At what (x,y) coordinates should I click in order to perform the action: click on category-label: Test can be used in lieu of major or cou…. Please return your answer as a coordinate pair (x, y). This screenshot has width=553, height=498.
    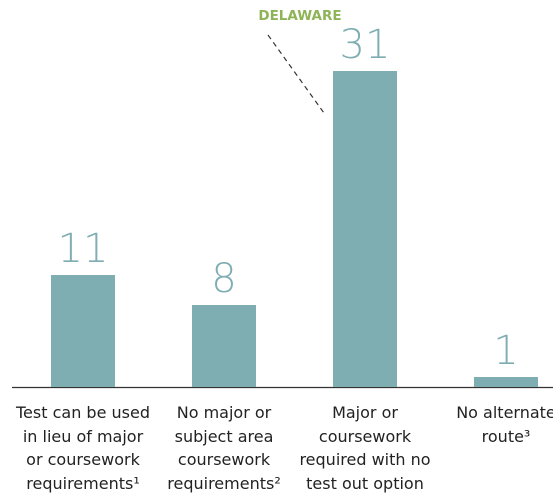
    Looking at the image, I should click on (83, 448).